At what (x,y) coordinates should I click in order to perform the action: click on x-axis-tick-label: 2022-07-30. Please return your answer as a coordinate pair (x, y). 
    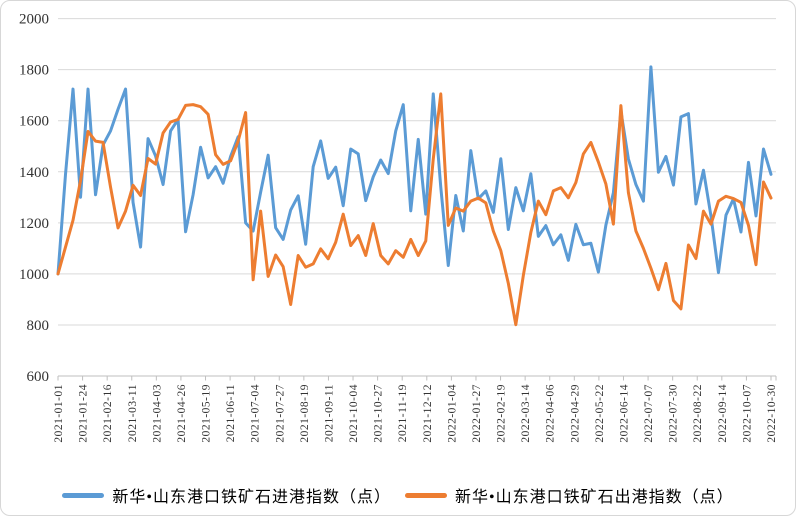
    Looking at the image, I should click on (674, 413).